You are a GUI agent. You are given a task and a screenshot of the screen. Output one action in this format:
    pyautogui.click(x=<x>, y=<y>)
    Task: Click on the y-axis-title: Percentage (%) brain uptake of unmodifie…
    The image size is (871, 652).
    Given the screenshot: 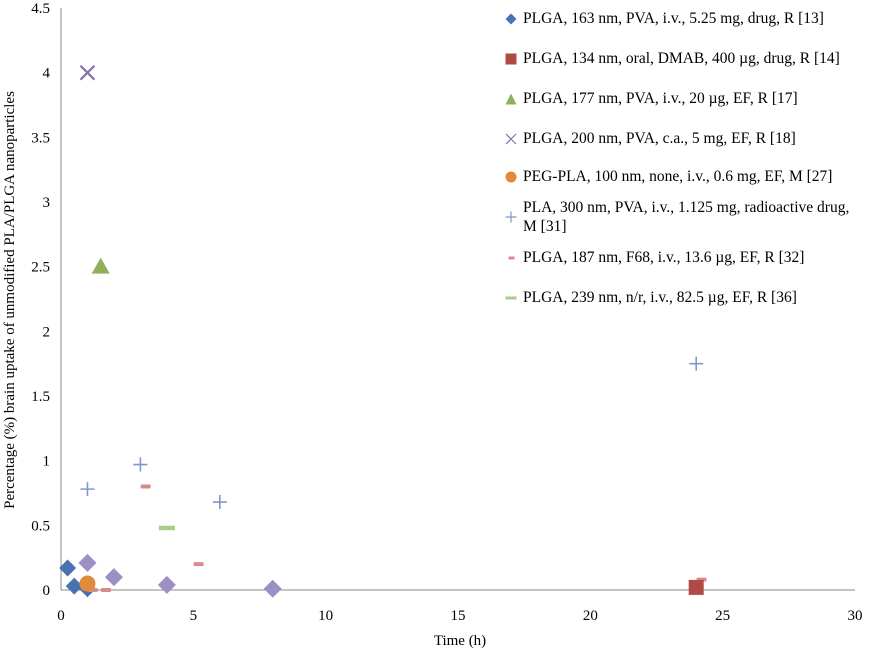 What is the action you would take?
    pyautogui.click(x=10, y=300)
    